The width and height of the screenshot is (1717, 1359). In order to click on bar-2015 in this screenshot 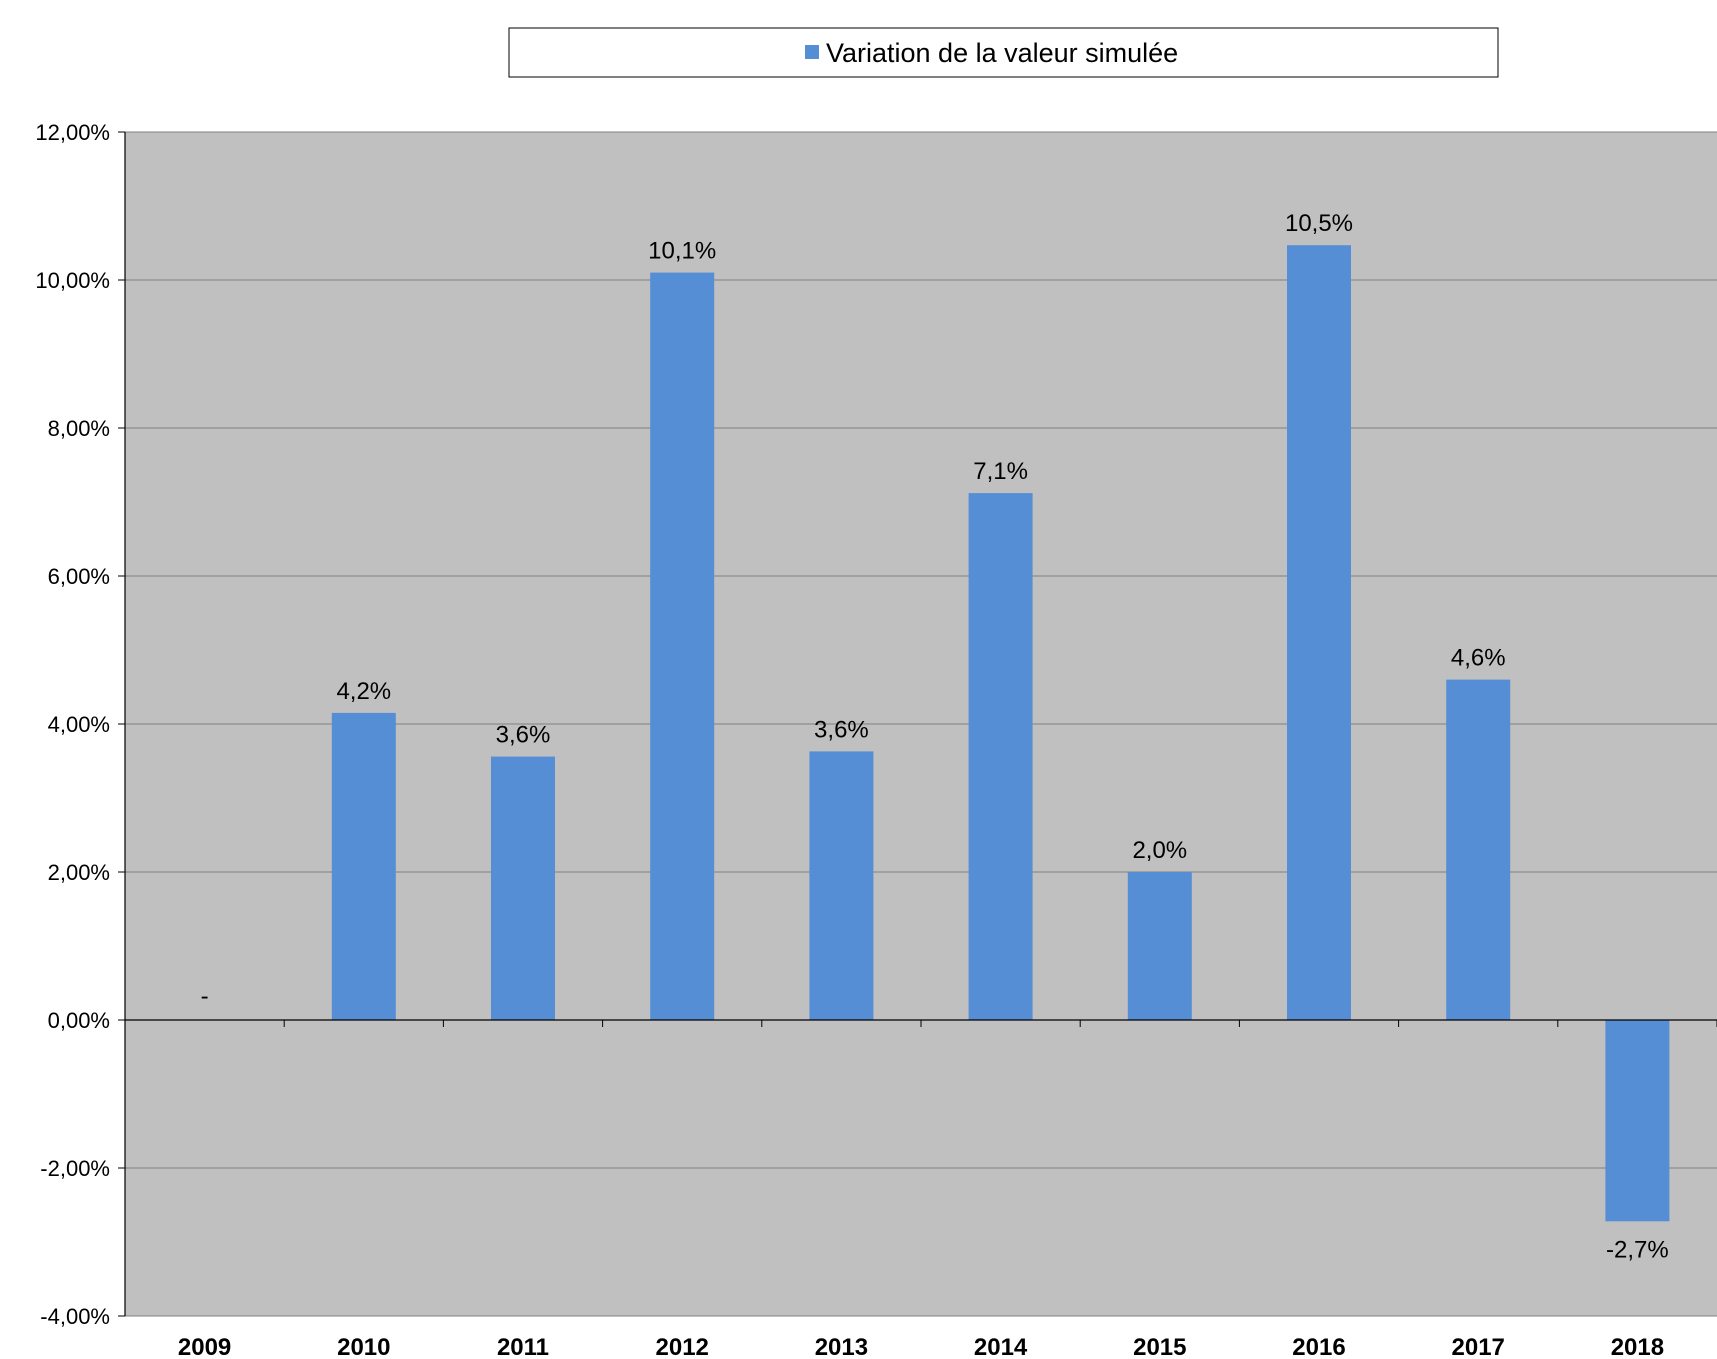, I will do `click(1159, 946)`.